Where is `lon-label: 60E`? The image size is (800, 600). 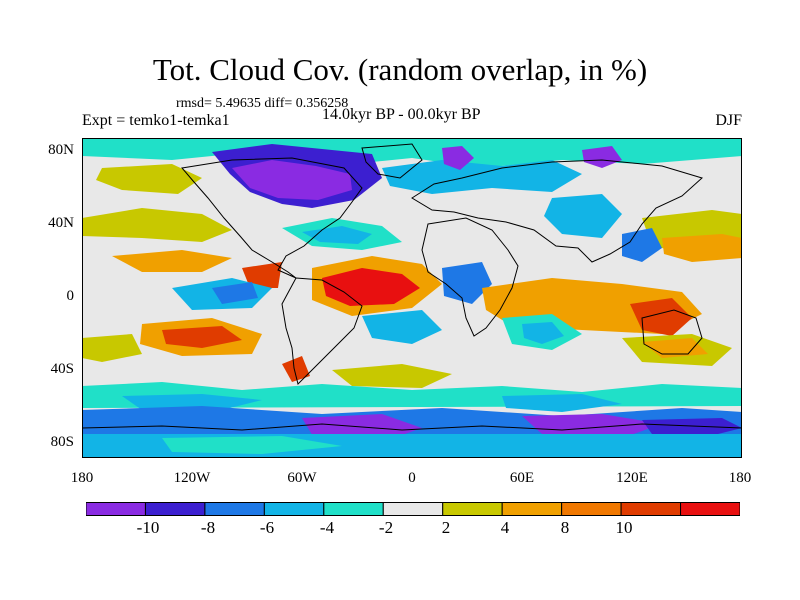 lon-label: 60E is located at coordinates (522, 478).